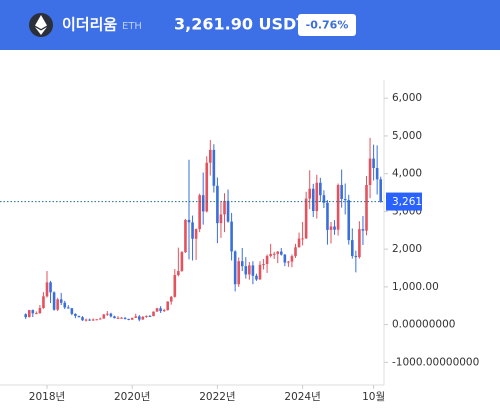 Image resolution: width=500 pixels, height=413 pixels. Describe the element at coordinates (404, 201) in the screenshot. I see `price-label-box` at that location.